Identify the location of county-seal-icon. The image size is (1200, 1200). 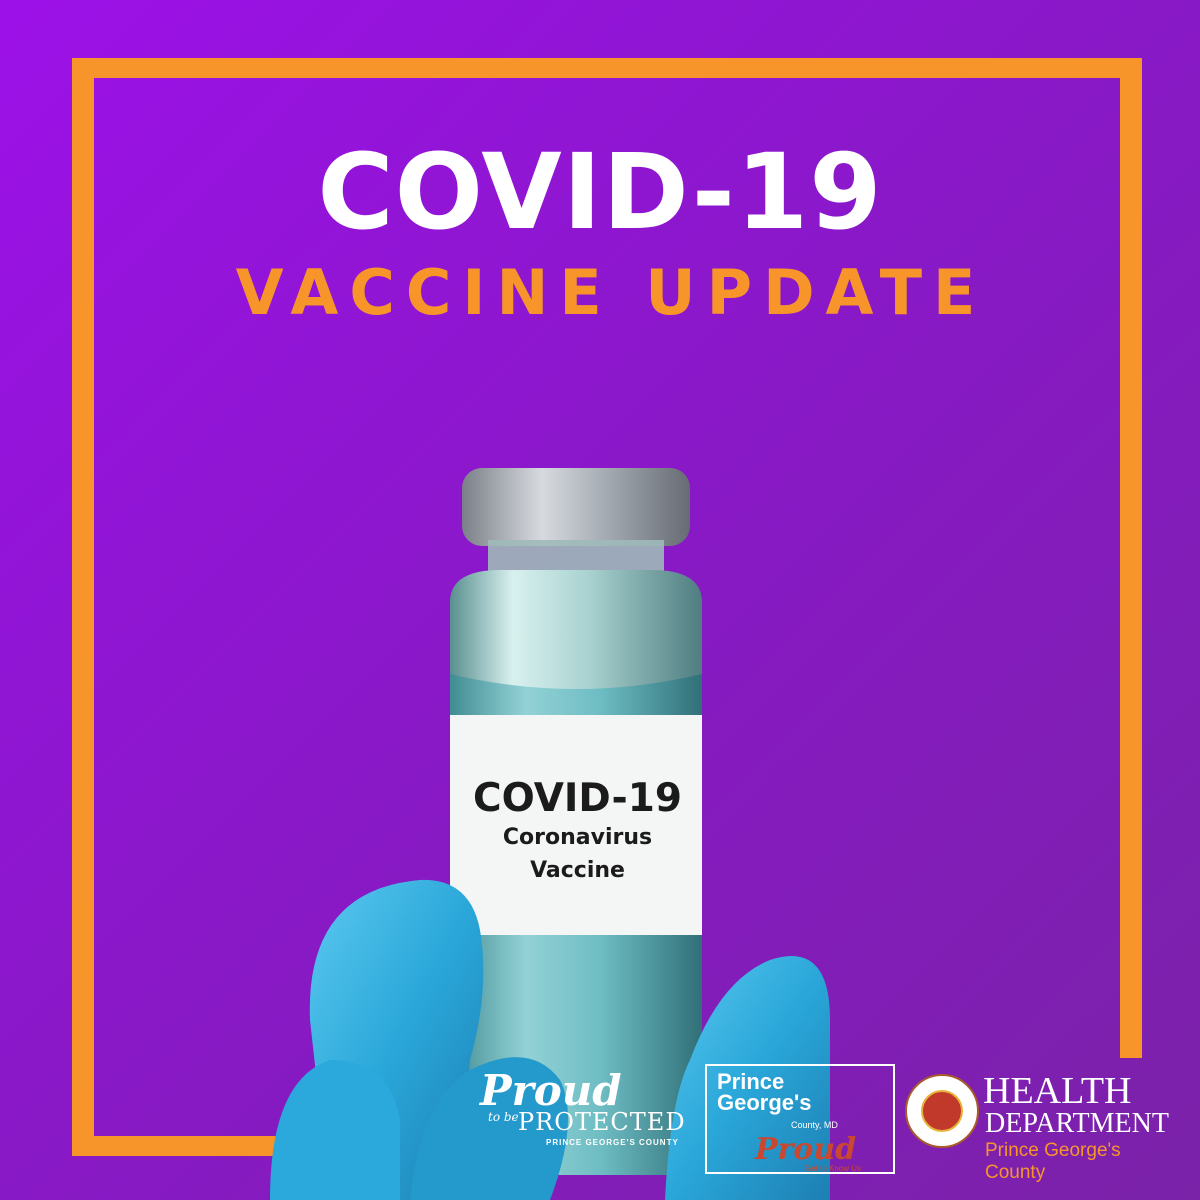
(942, 1111).